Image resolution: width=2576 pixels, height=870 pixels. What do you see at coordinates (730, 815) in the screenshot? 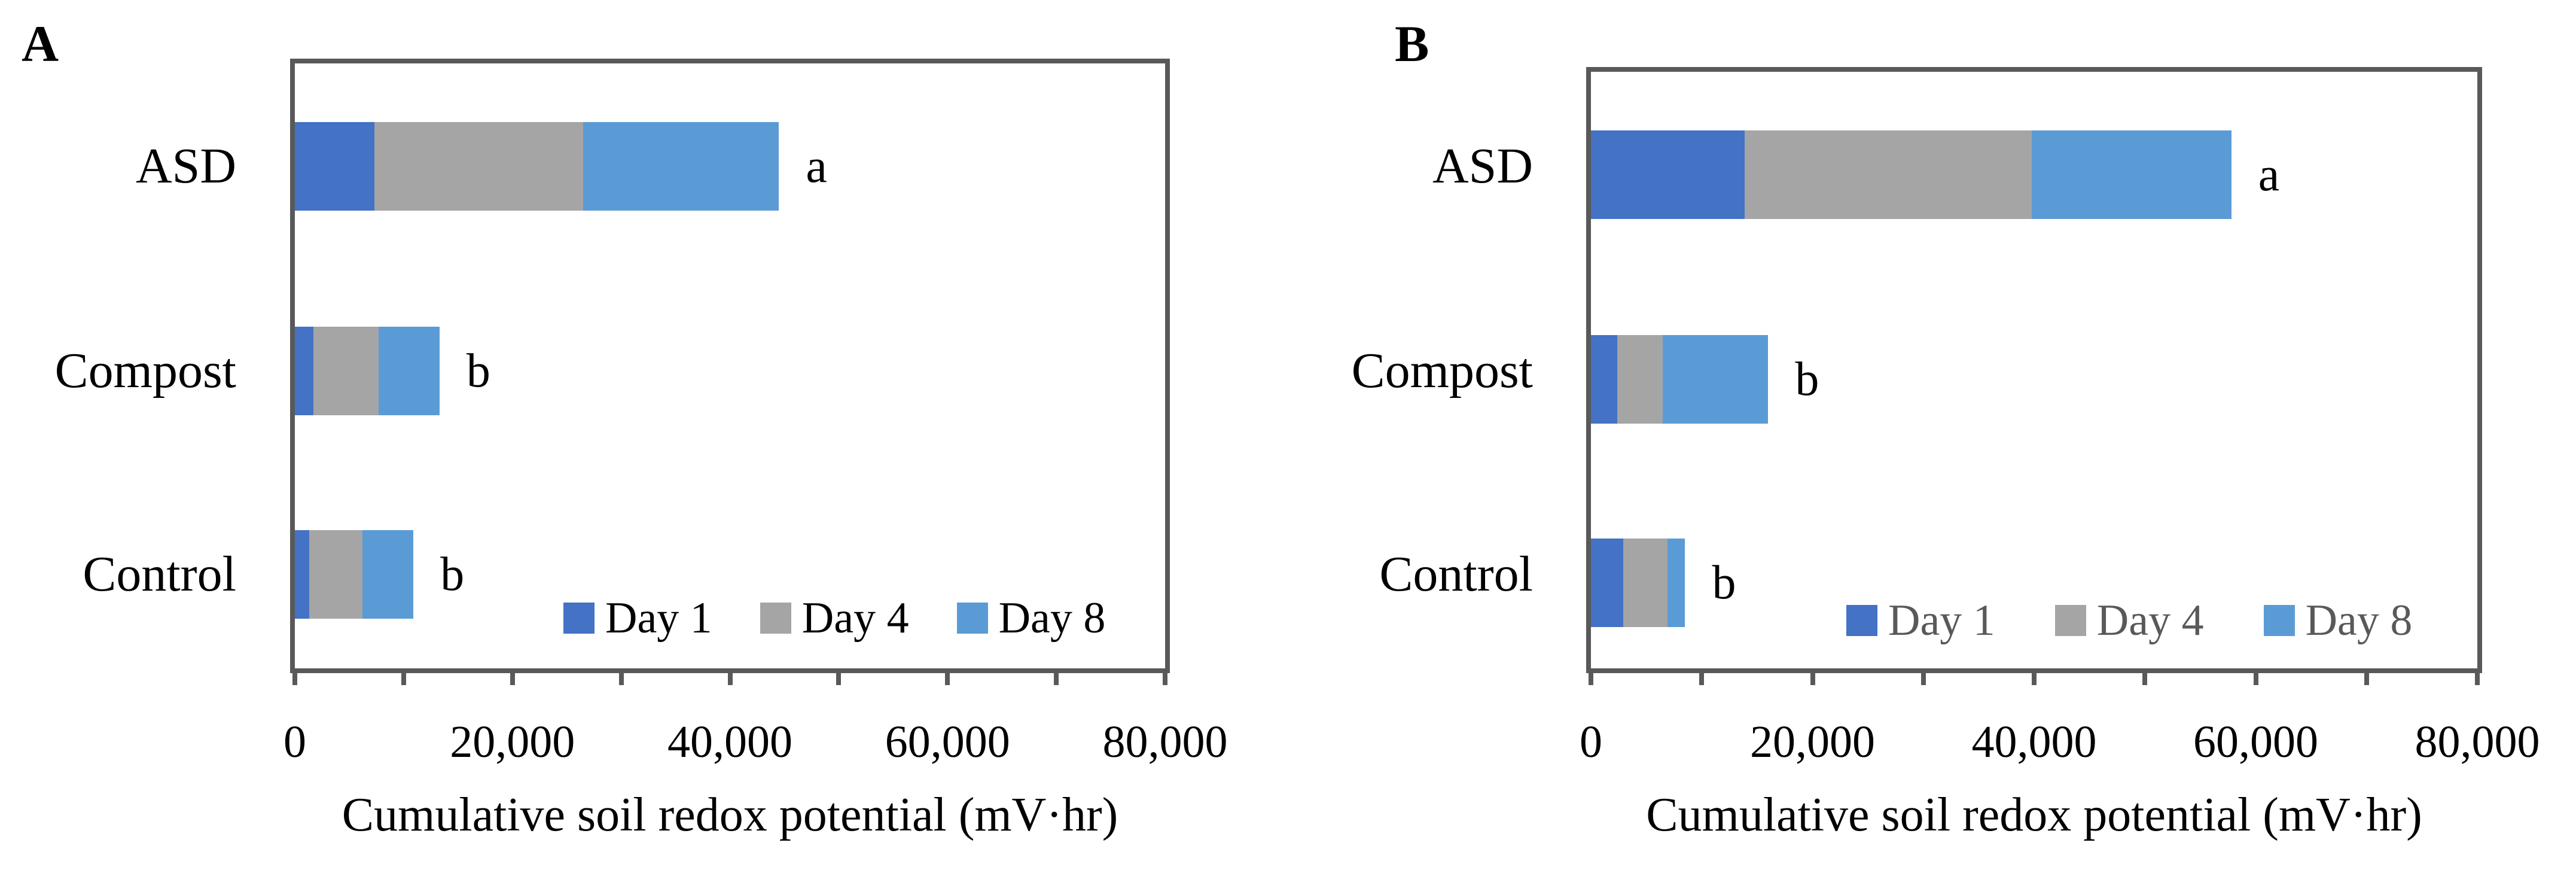
I see `x-axis-title-a: Cumulative soil redox potential (mV·hr)` at bounding box center [730, 815].